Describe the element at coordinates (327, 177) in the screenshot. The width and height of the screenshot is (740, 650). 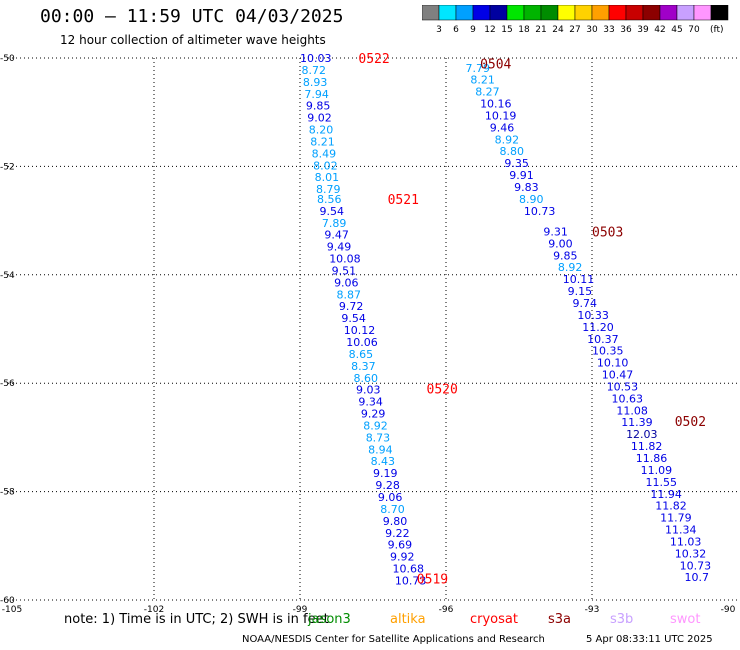
I see `swh-value: 8.01` at that location.